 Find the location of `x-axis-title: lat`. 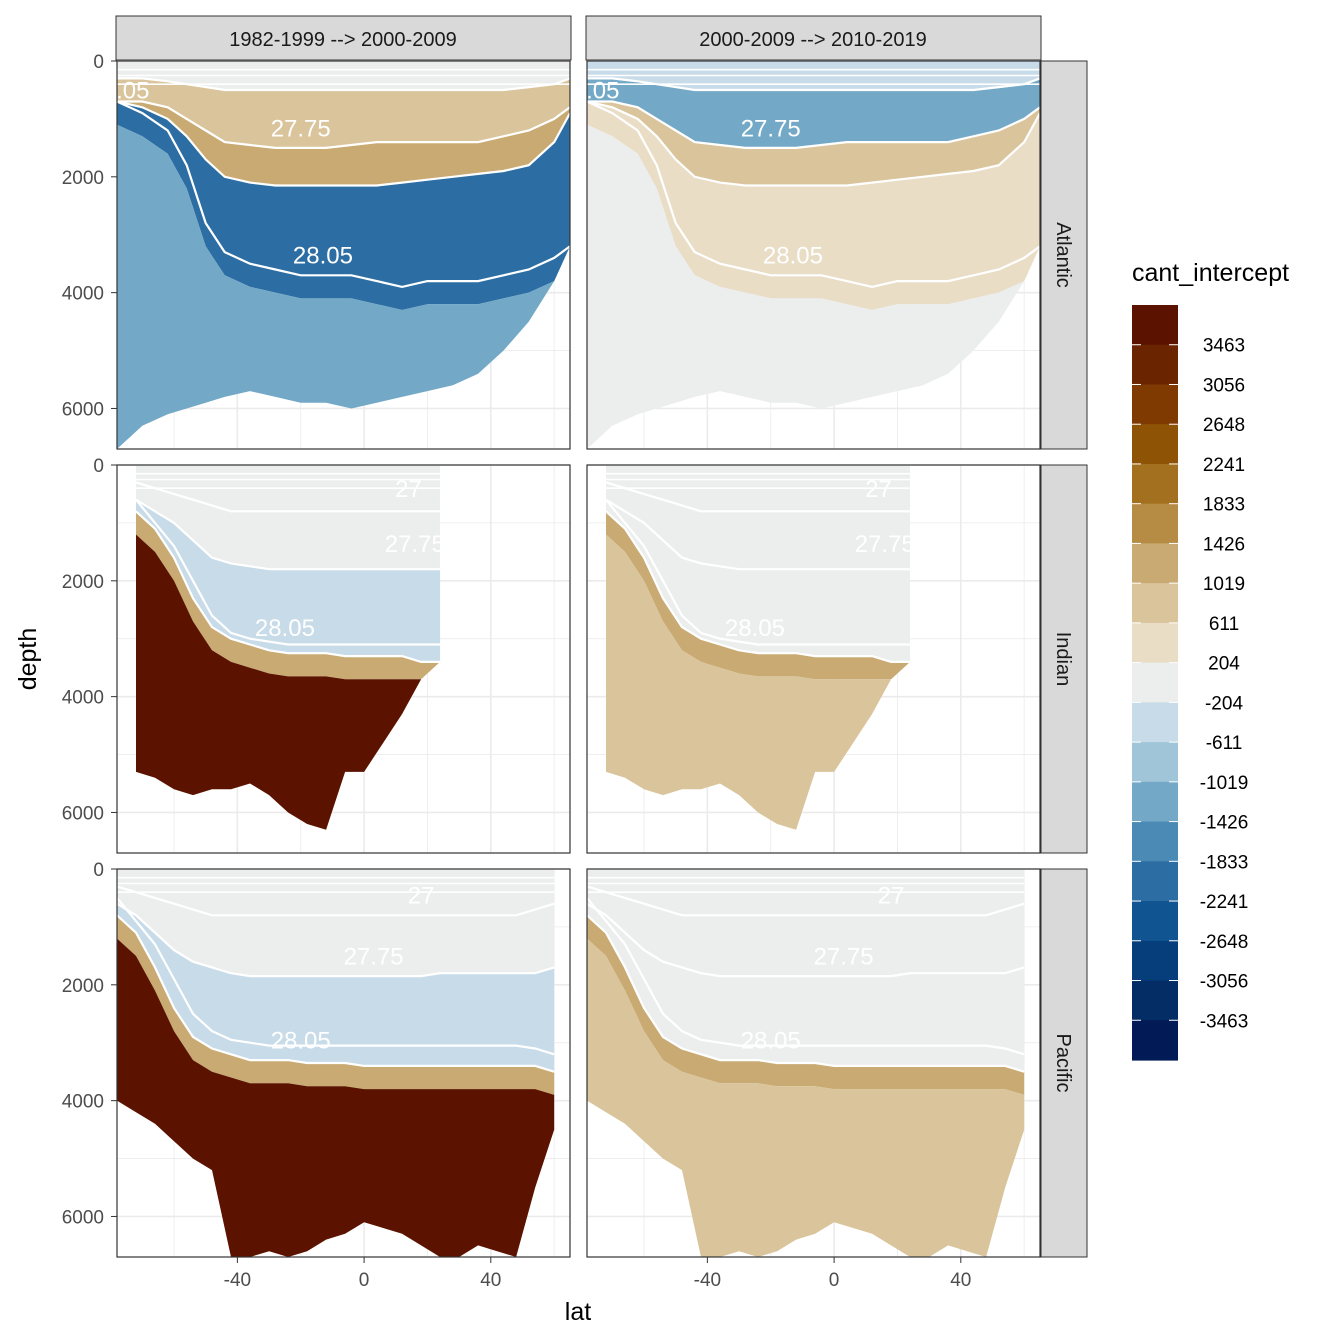

x-axis-title: lat is located at coordinates (578, 1312).